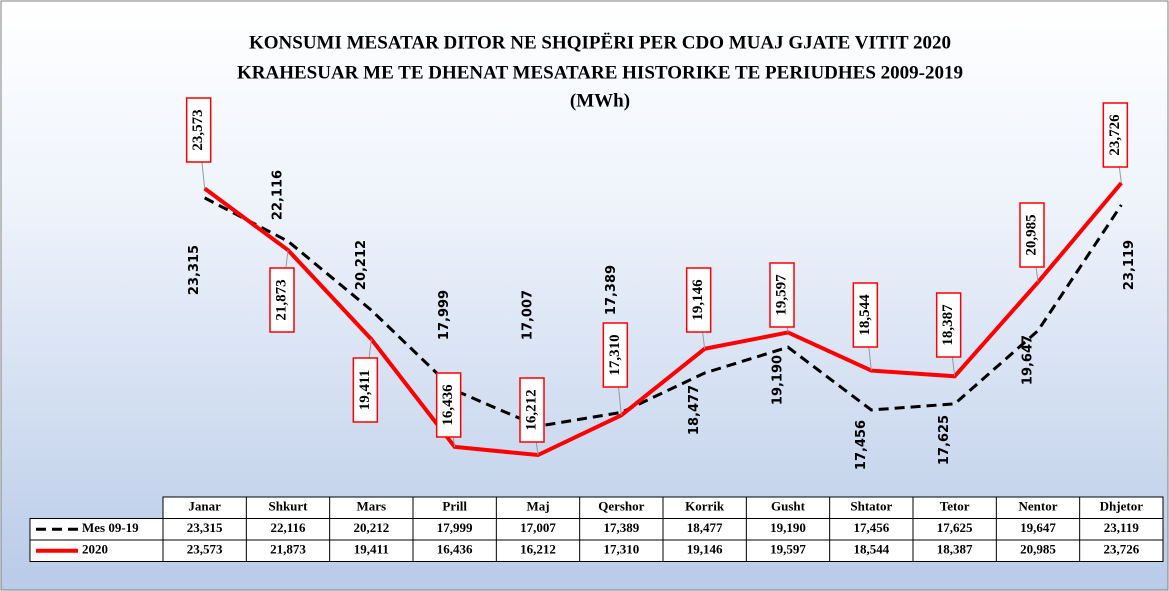 This screenshot has height=591, width=1169. What do you see at coordinates (705, 527) in the screenshot?
I see `table-cell: 18,477` at bounding box center [705, 527].